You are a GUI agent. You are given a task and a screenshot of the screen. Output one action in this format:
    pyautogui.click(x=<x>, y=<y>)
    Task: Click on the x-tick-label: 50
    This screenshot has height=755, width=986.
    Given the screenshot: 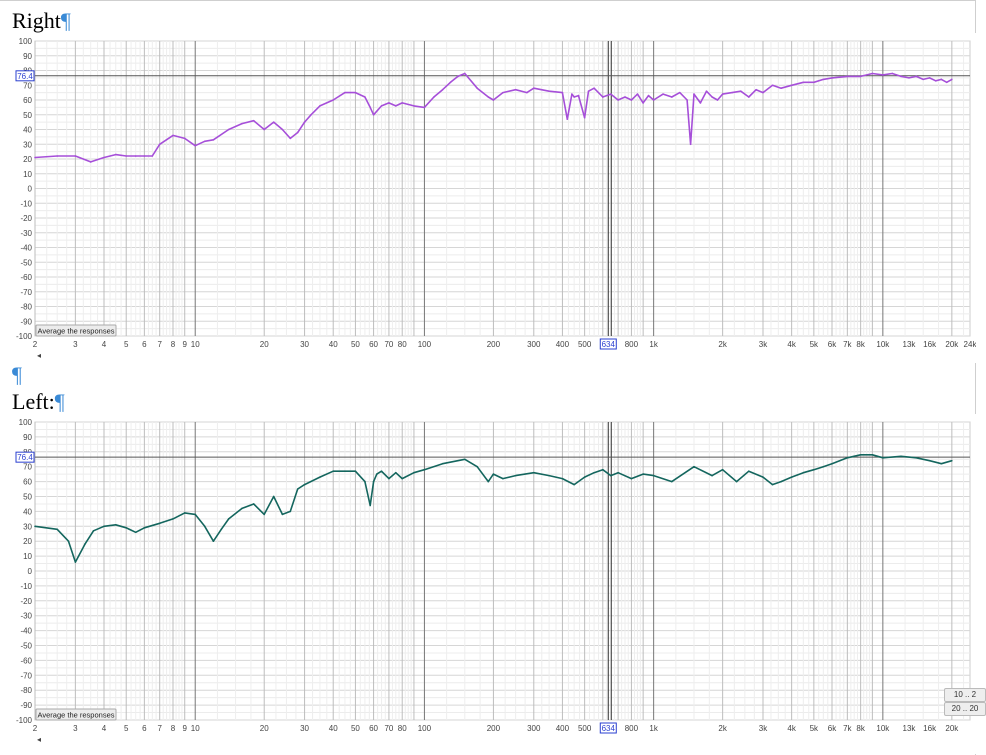 What is the action you would take?
    pyautogui.click(x=355, y=728)
    